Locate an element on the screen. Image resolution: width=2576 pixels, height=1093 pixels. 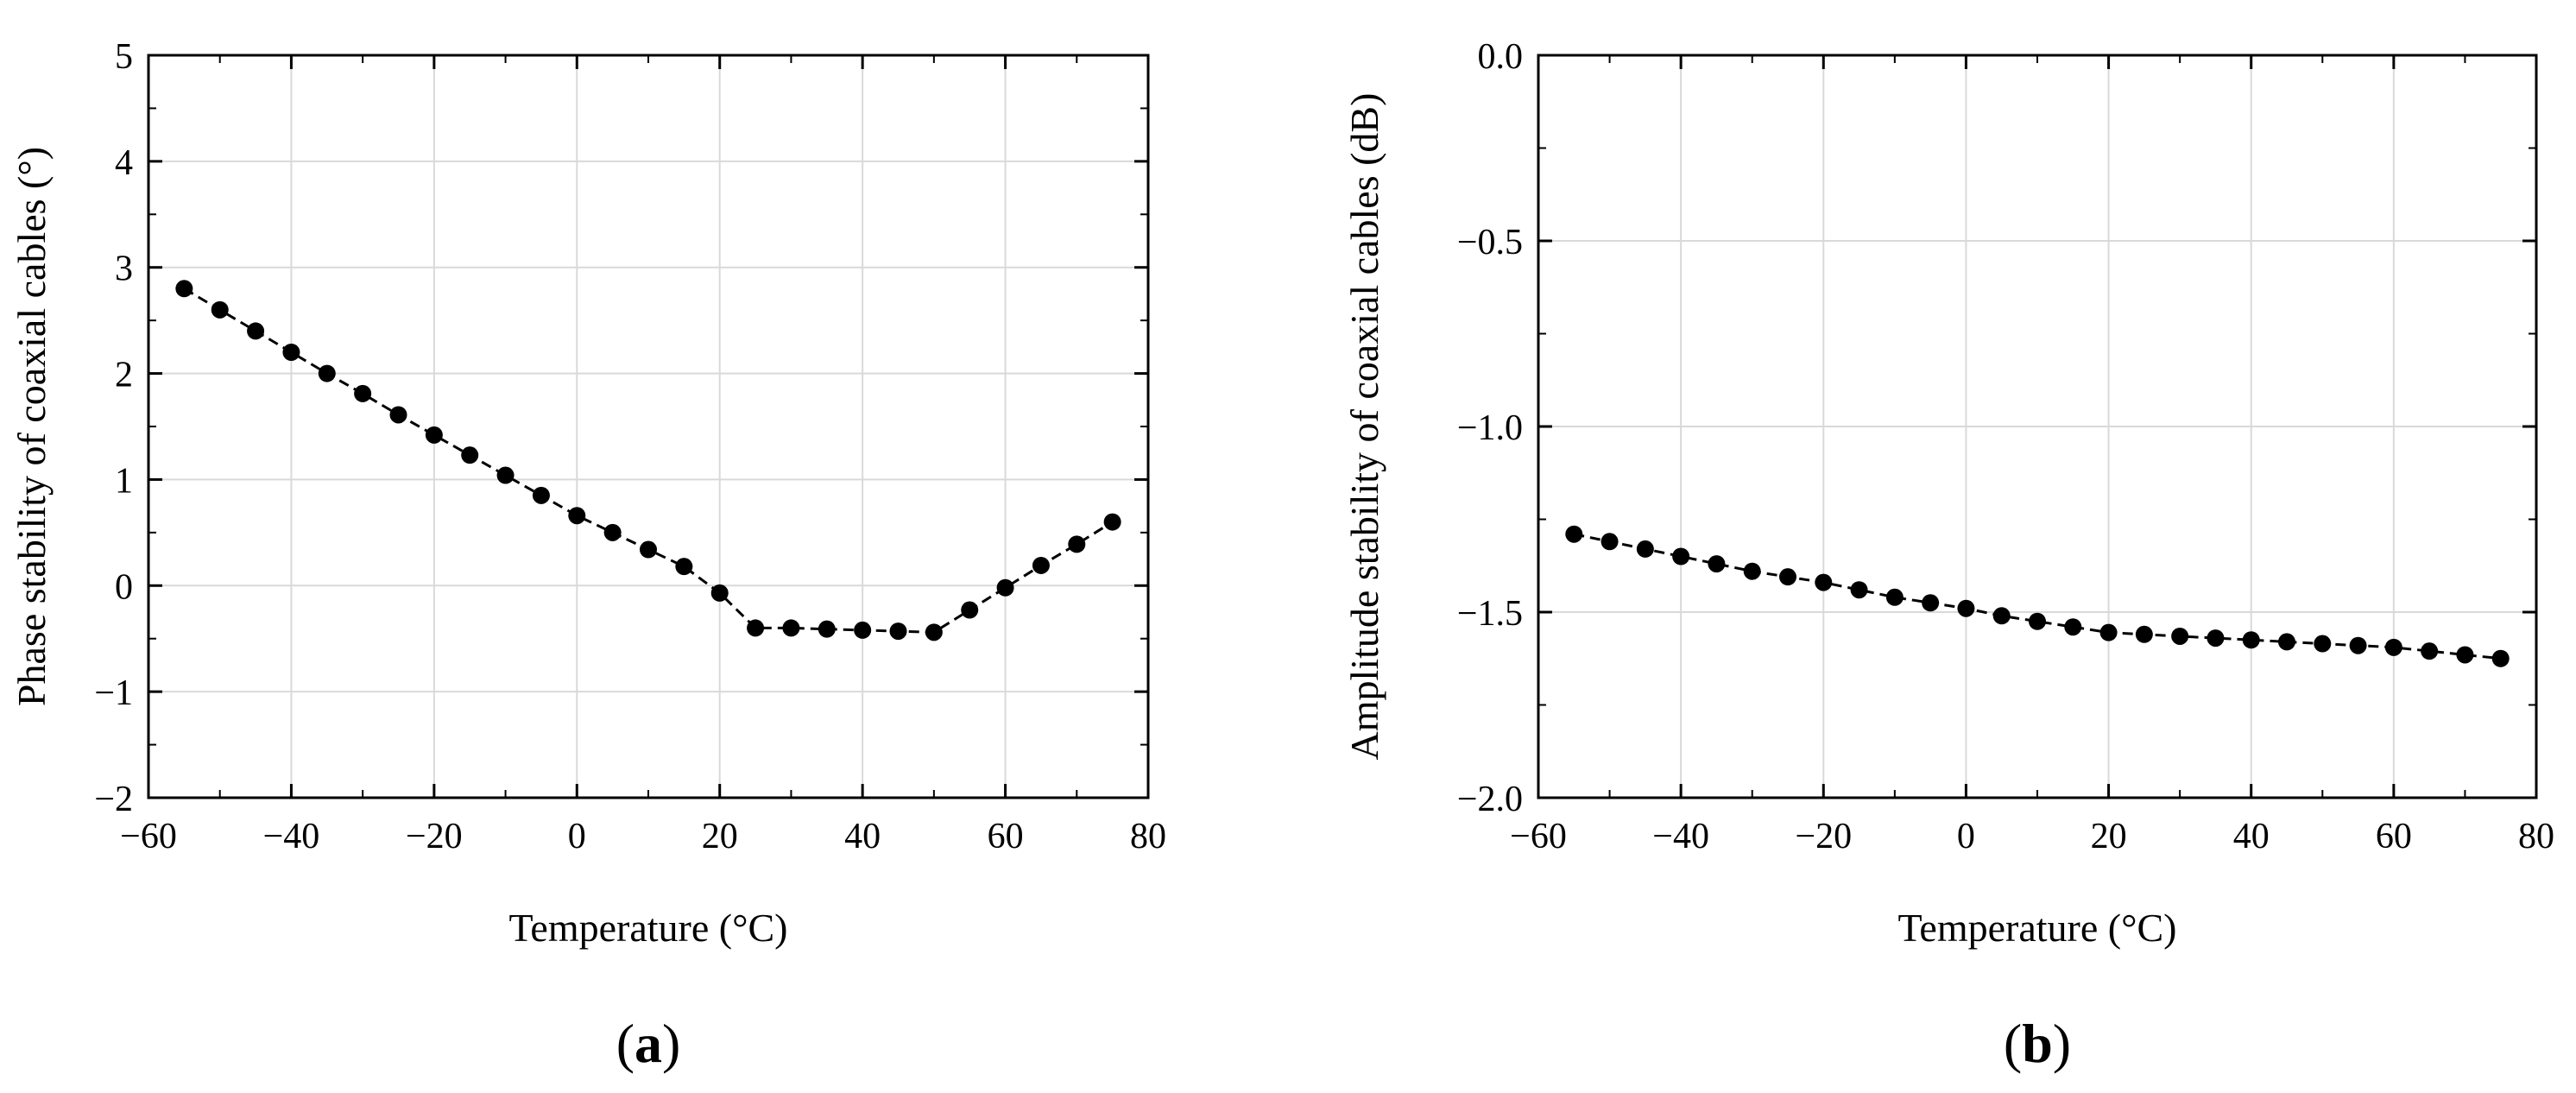
panel-label-a-letter: a is located at coordinates (648, 1043).